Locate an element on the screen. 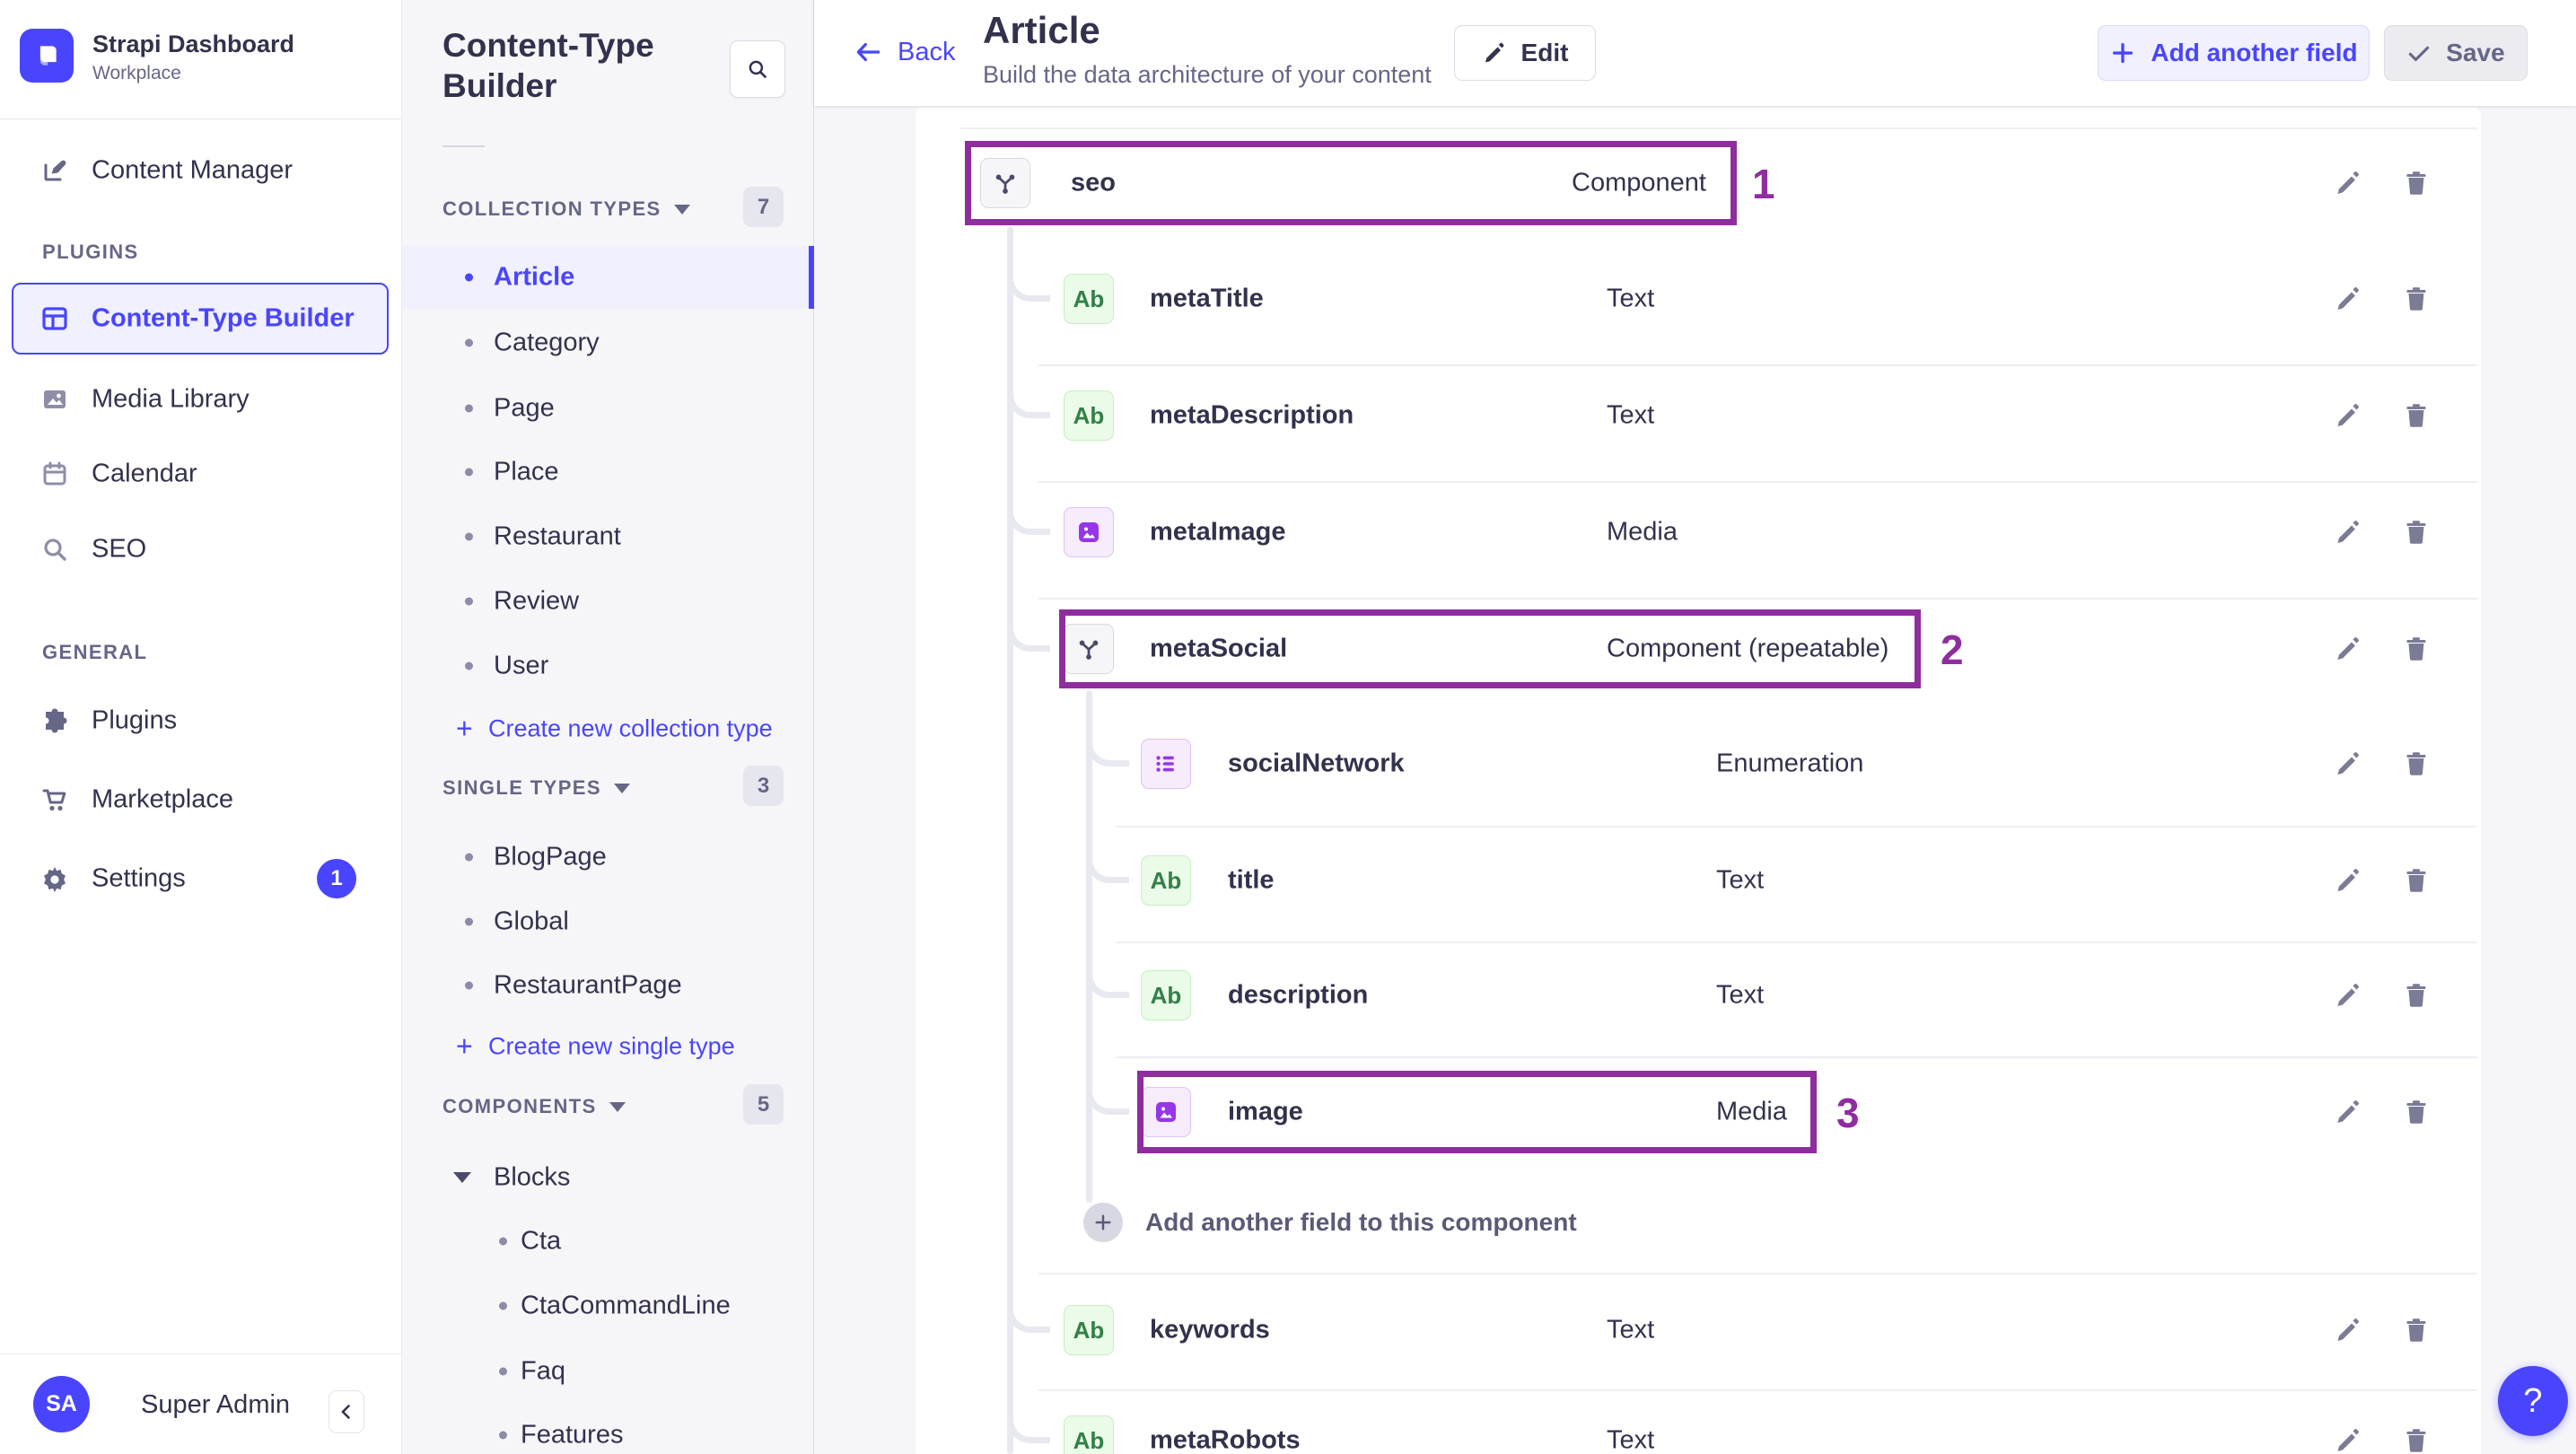 The height and width of the screenshot is (1454, 2576). field-row-seo: seo Component is located at coordinates (1698, 183).